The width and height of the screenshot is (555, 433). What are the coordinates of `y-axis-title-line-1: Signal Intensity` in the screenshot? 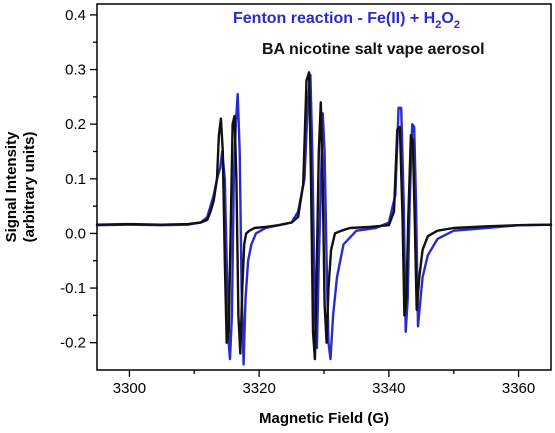 It's located at (11, 187).